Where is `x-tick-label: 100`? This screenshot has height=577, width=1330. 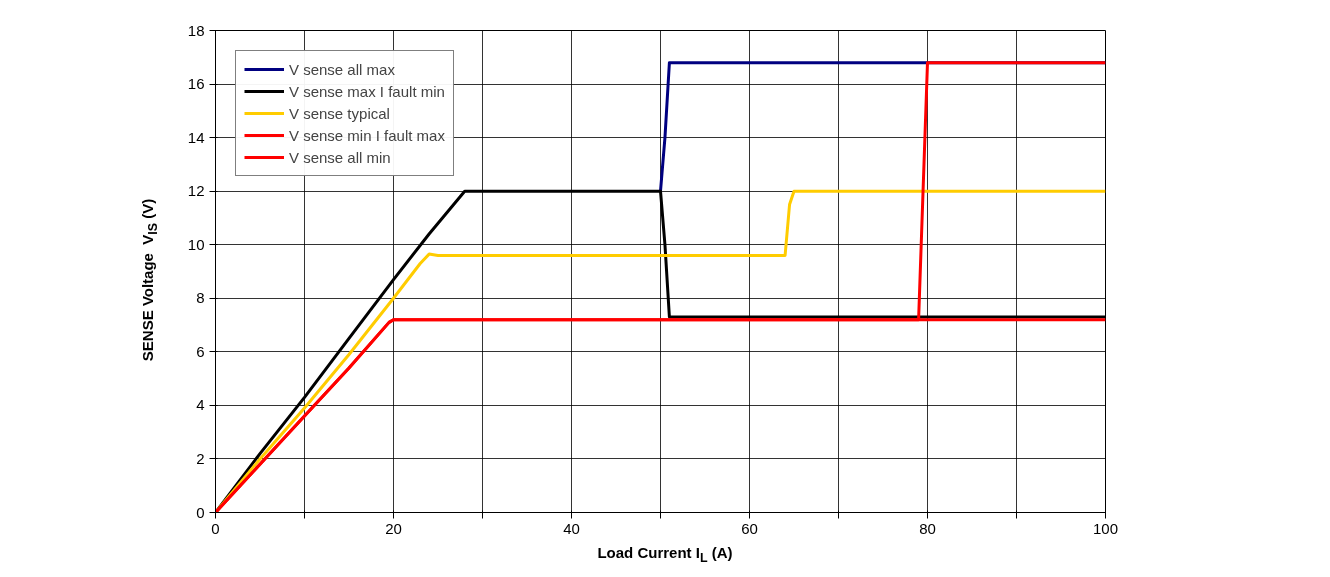 x-tick-label: 100 is located at coordinates (1105, 528).